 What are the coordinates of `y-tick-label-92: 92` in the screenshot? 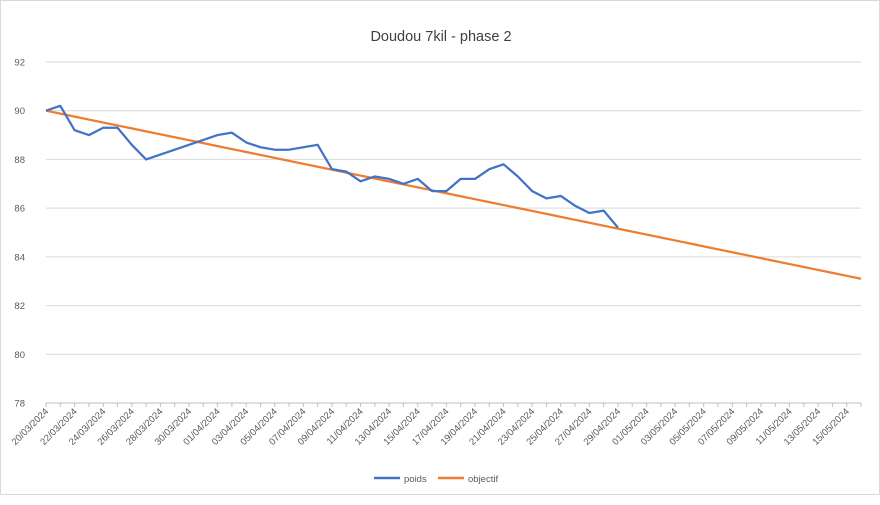 It's located at (19, 63).